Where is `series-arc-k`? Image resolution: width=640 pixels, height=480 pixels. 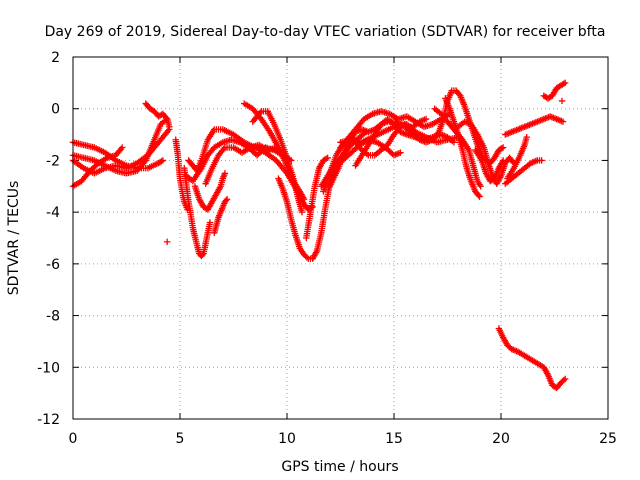 series-arc-k is located at coordinates (250, 169).